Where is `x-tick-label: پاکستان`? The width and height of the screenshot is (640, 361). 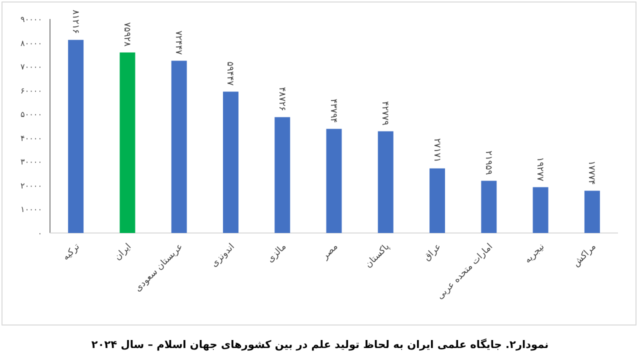
x-tick-label: پاکستان is located at coordinates (378, 256).